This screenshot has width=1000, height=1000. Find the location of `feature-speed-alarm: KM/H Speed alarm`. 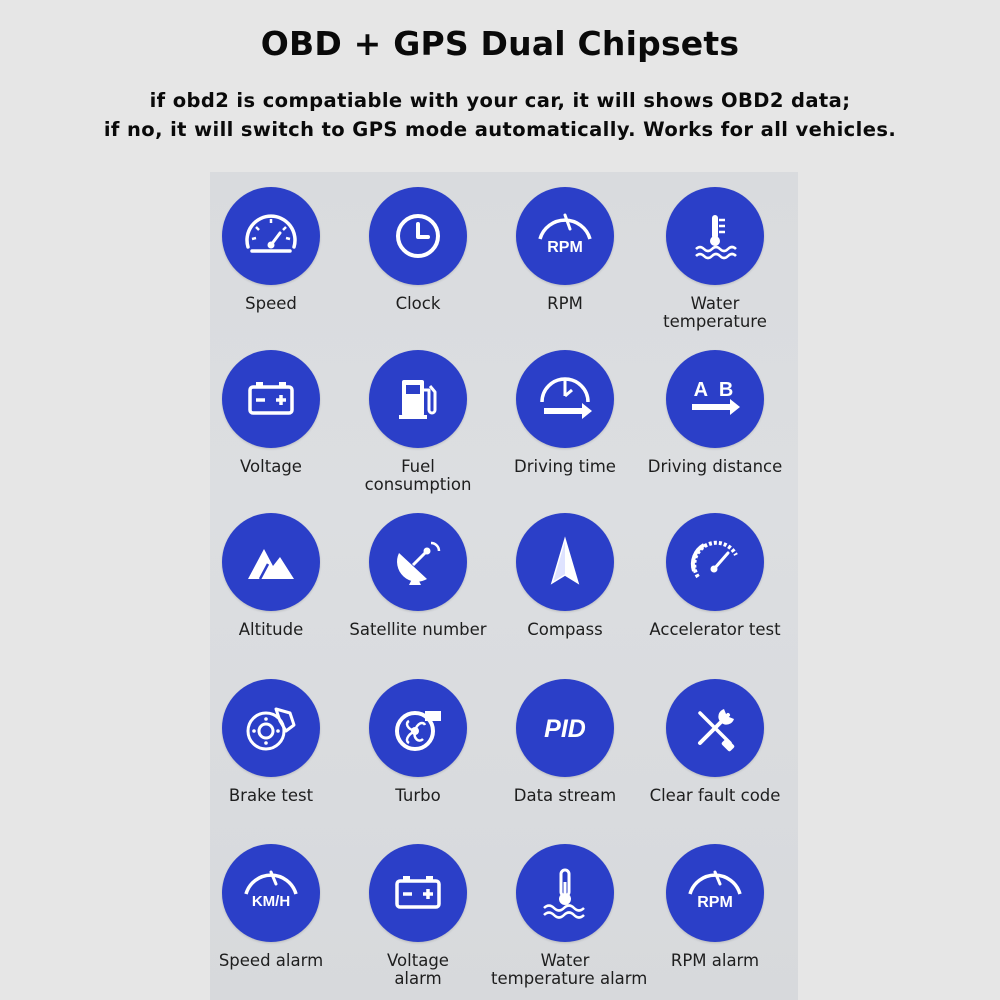

feature-speed-alarm: KM/H Speed alarm is located at coordinates (271, 907).